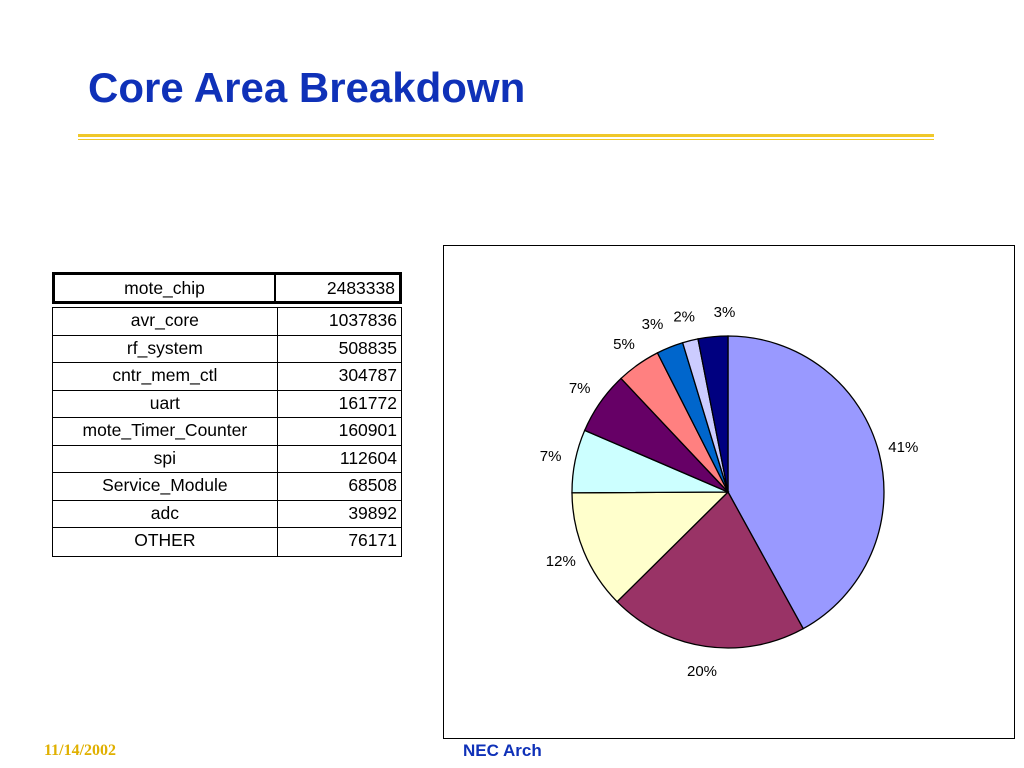 Image resolution: width=1024 pixels, height=768 pixels. What do you see at coordinates (165, 513) in the screenshot?
I see `table-cell-name: adc` at bounding box center [165, 513].